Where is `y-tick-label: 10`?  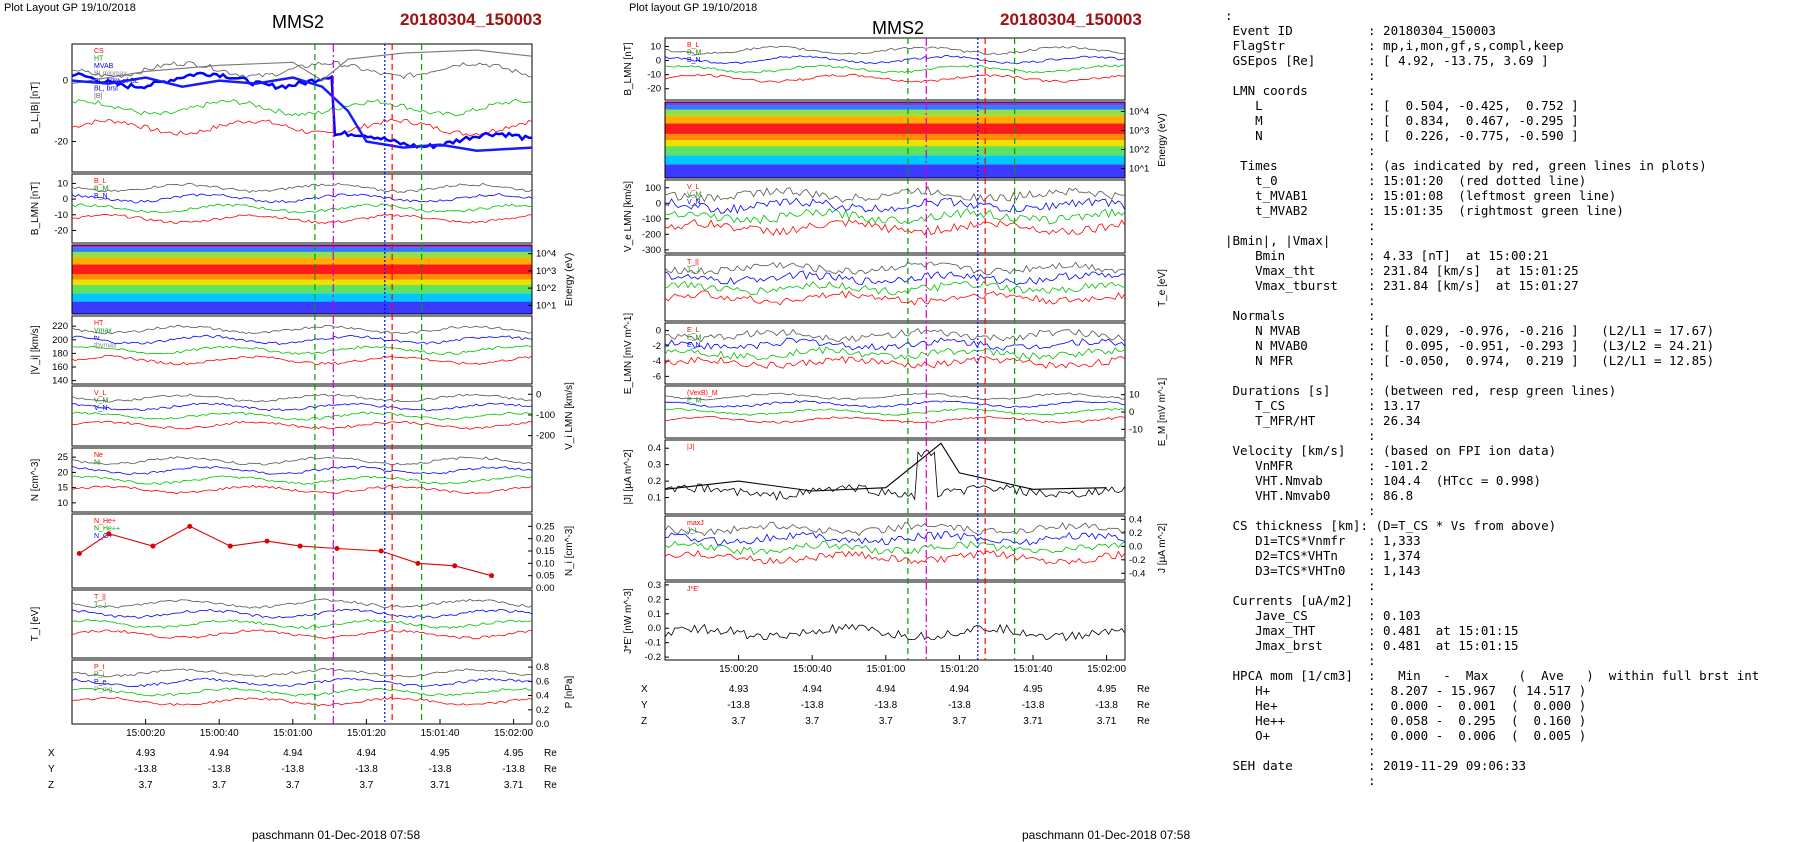 y-tick-label: 10 is located at coordinates (62, 503).